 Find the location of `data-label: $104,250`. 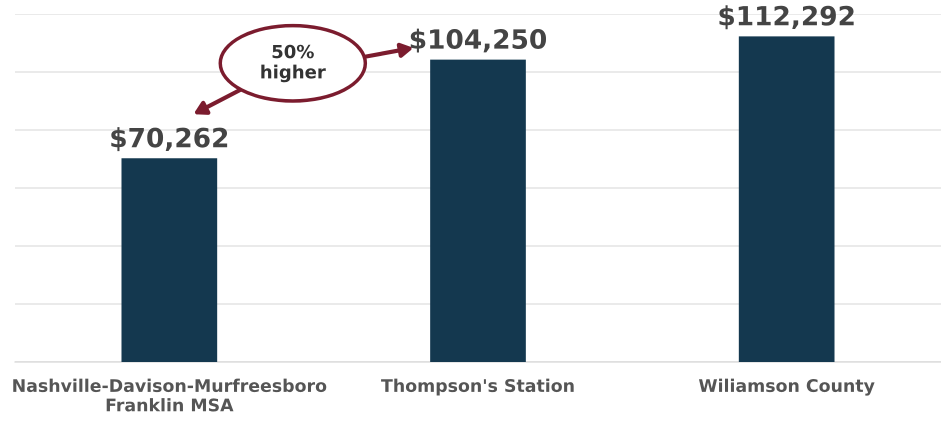

data-label: $104,250 is located at coordinates (478, 40).